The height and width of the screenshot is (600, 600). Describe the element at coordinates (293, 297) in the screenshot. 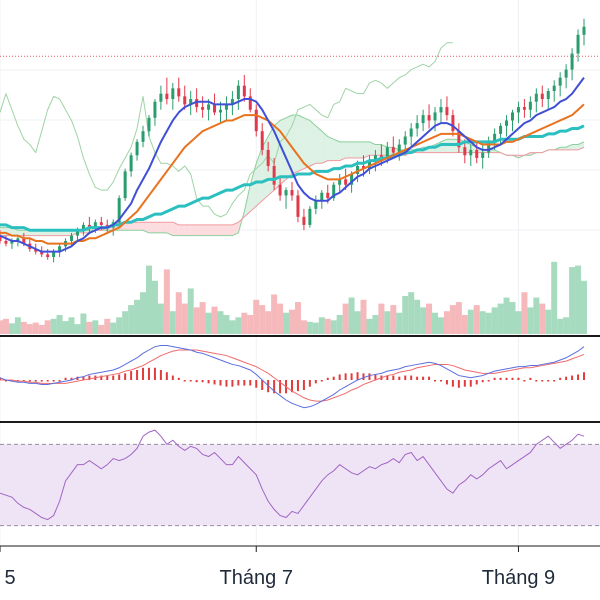

I see `volume-panel` at that location.